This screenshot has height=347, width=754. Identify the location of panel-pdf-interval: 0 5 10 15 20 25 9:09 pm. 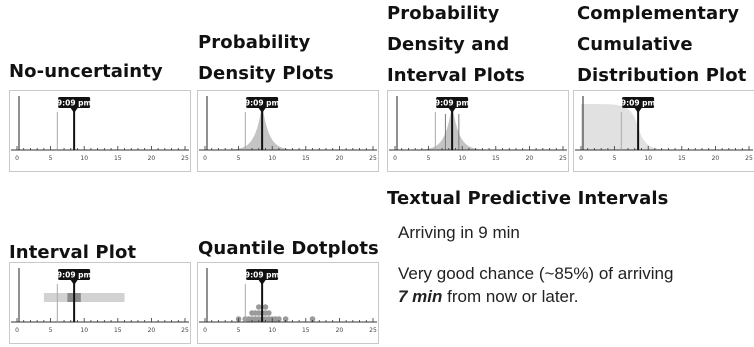
(478, 131).